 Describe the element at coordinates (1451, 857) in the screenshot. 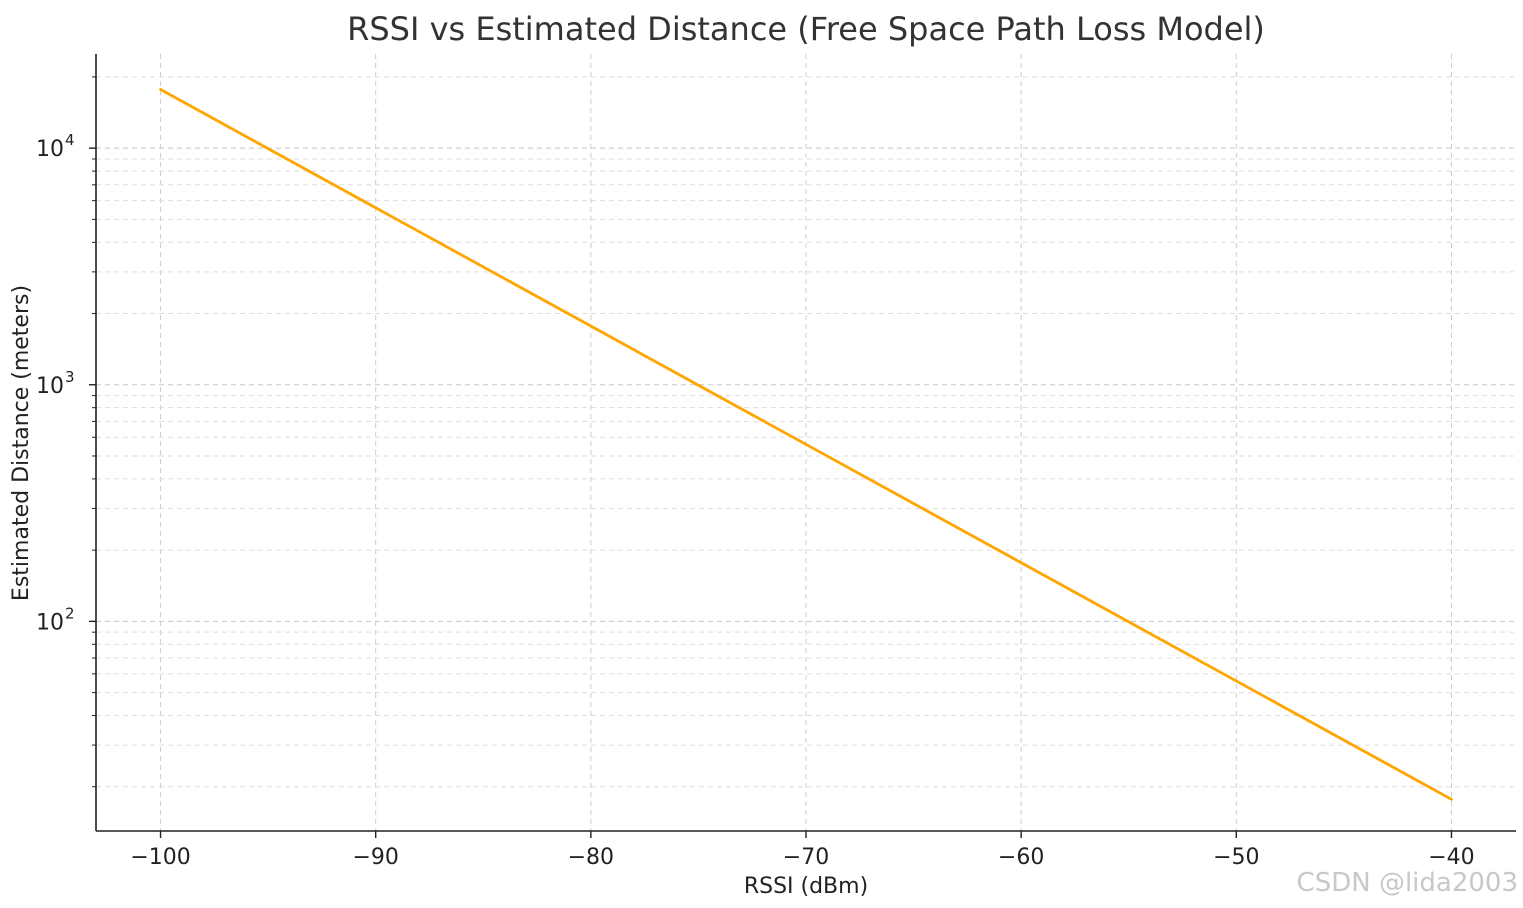

I see `x-tick-label: −40` at that location.